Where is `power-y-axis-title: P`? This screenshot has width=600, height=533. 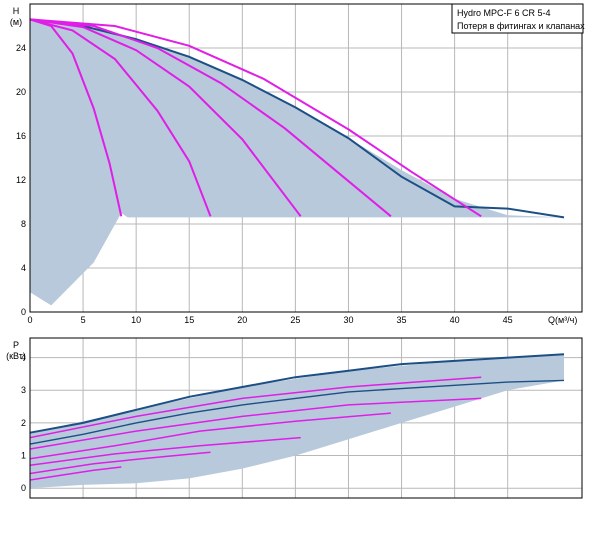
power-y-axis-title: P is located at coordinates (16, 345).